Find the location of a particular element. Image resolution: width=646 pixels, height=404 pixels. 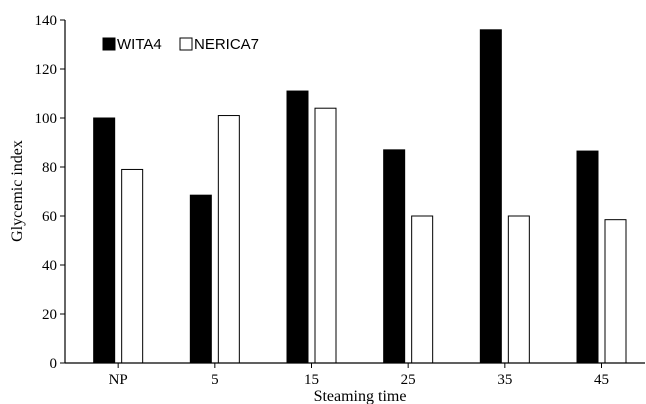

legend-label-wita4: WITA4 is located at coordinates (139, 44).